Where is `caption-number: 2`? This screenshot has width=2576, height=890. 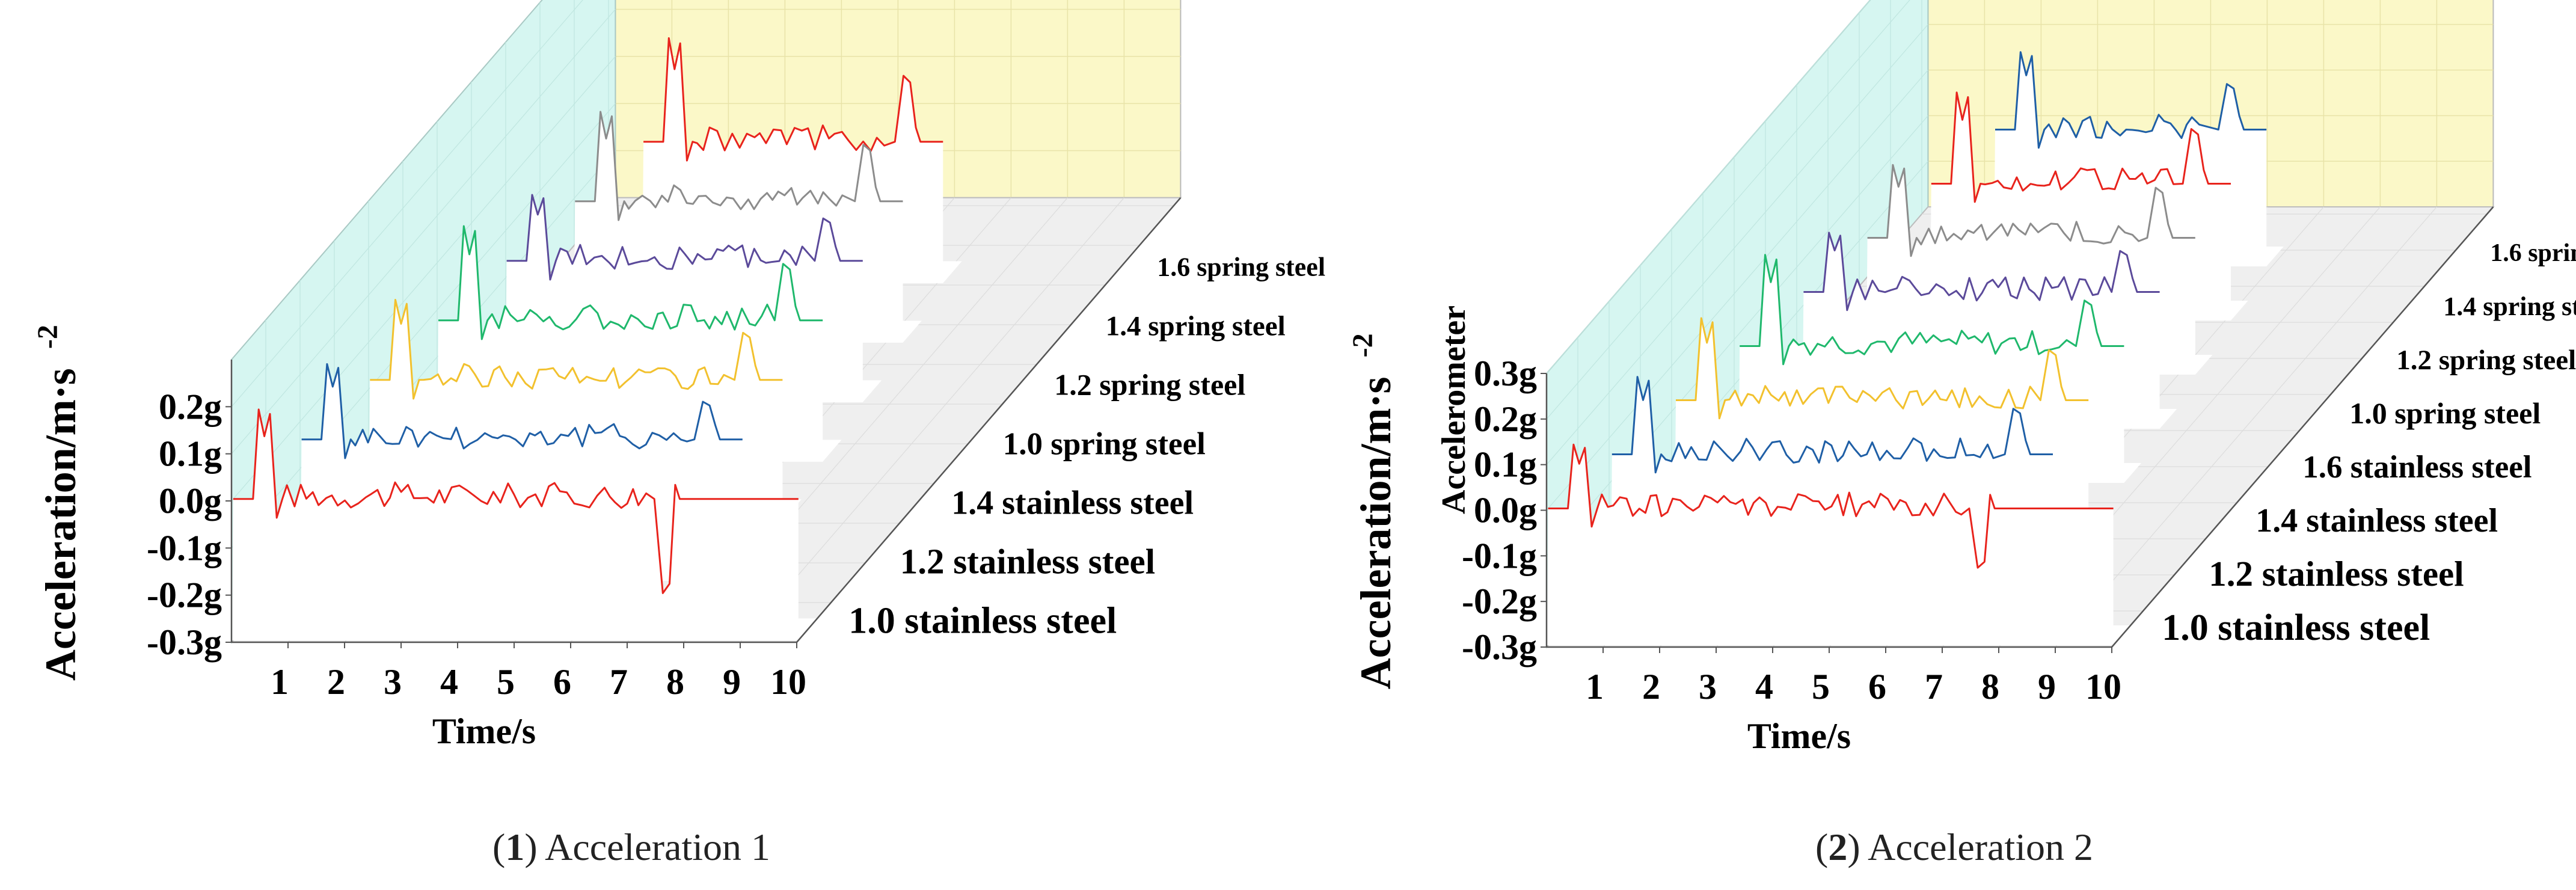 caption-number: 2 is located at coordinates (1837, 847).